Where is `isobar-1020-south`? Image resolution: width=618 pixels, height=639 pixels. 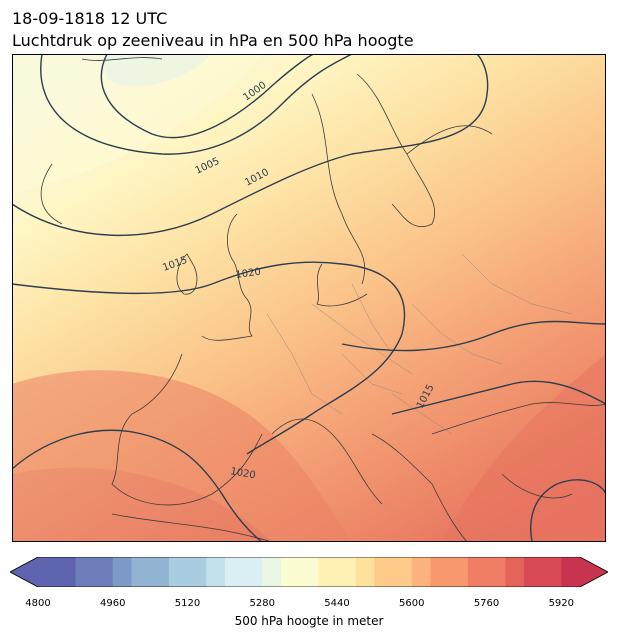
isobar-1020-south is located at coordinates (137, 485).